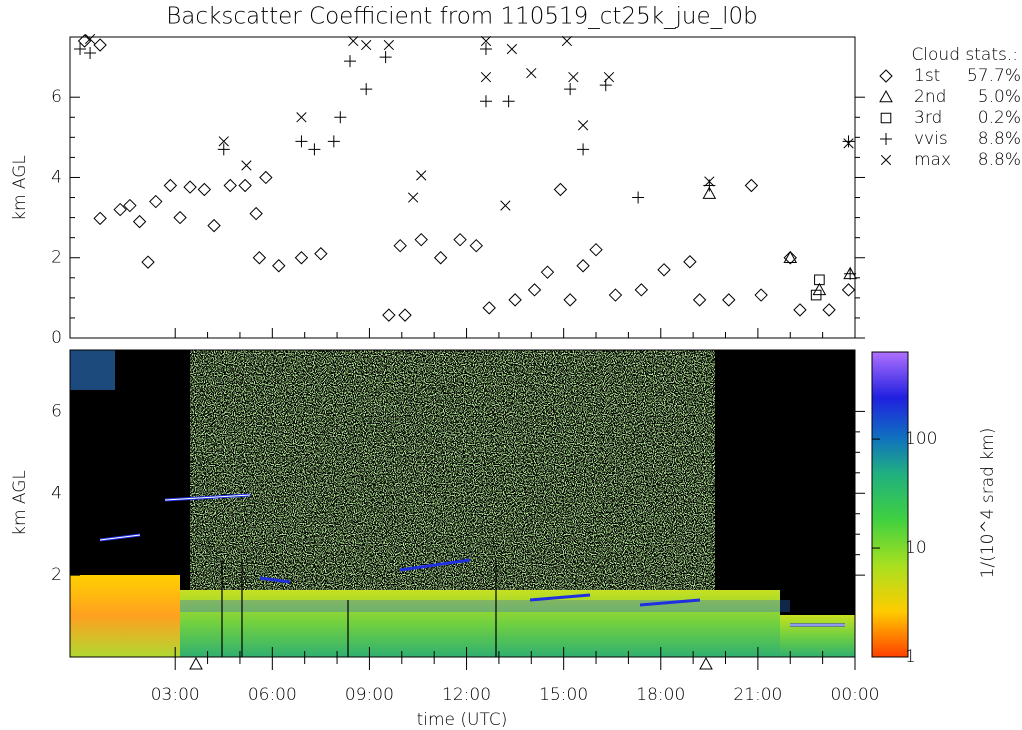  Describe the element at coordinates (369, 695) in the screenshot. I see `x-tick-label: 09:00` at that location.